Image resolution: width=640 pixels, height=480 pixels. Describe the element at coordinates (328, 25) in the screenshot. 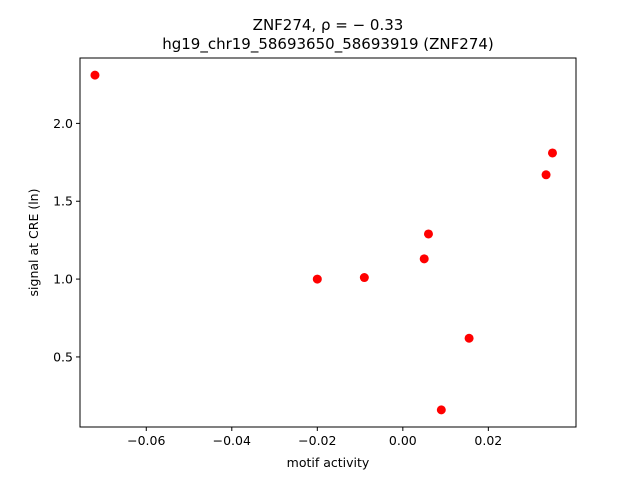

I see `chart-title-line1: ZNF274, ρ = − 0.33` at that location.